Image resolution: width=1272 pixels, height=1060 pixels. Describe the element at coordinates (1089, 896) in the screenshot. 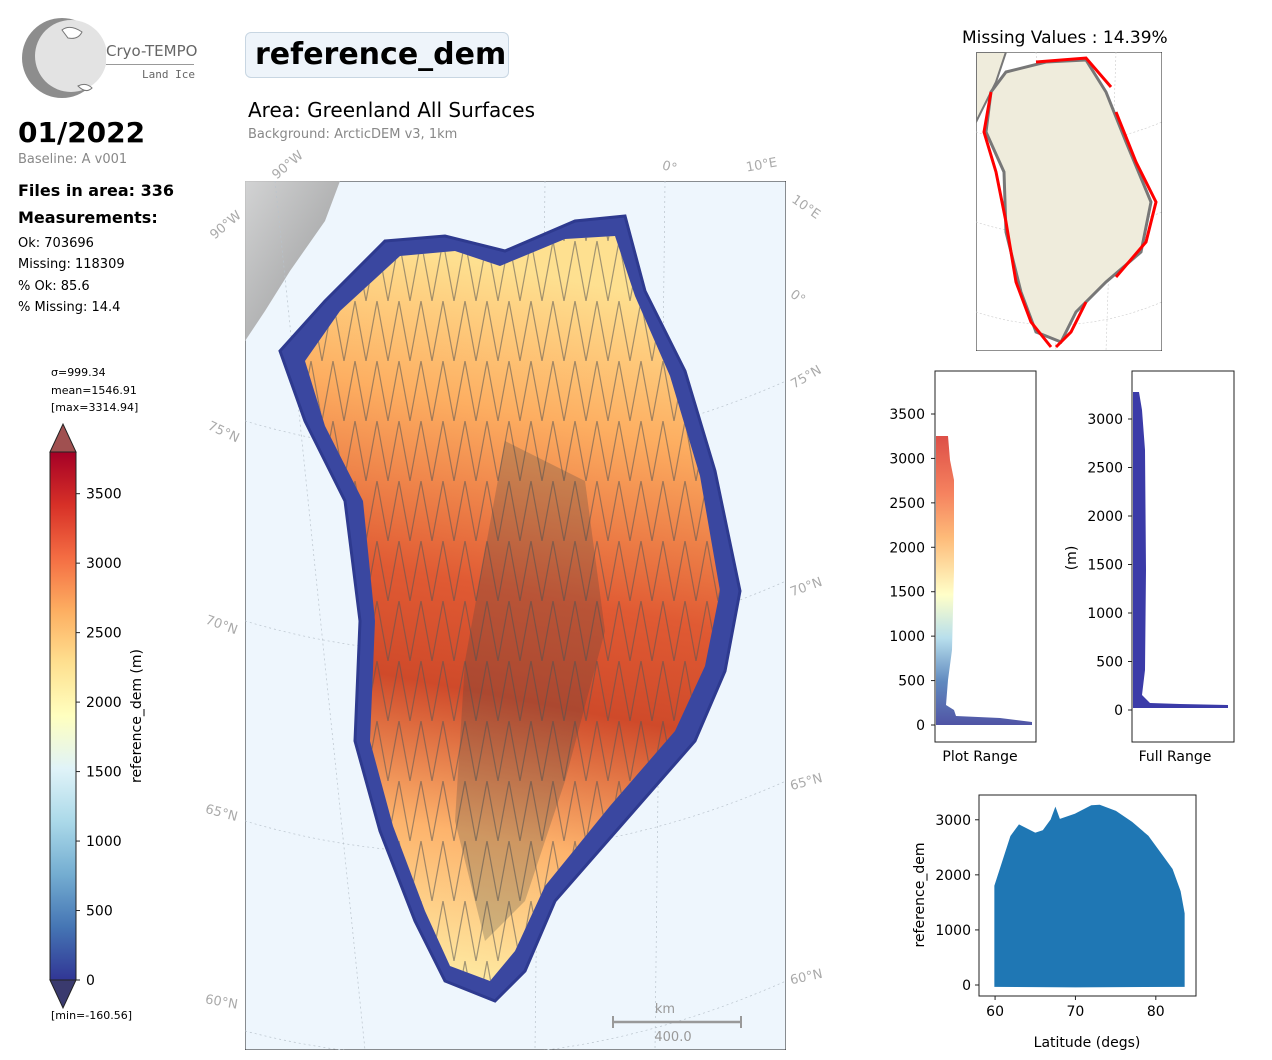

I see `scatter-points` at that location.